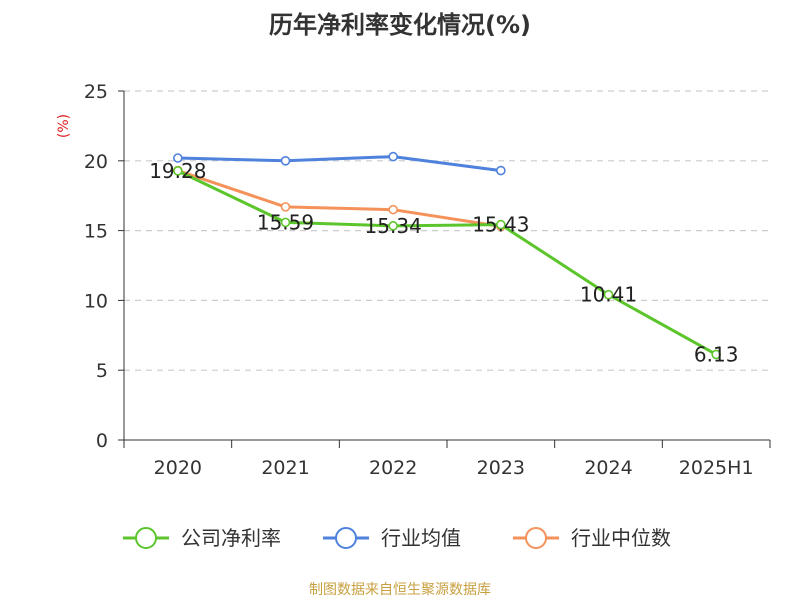  I want to click on legend-label: 行业中位数, so click(621, 538).